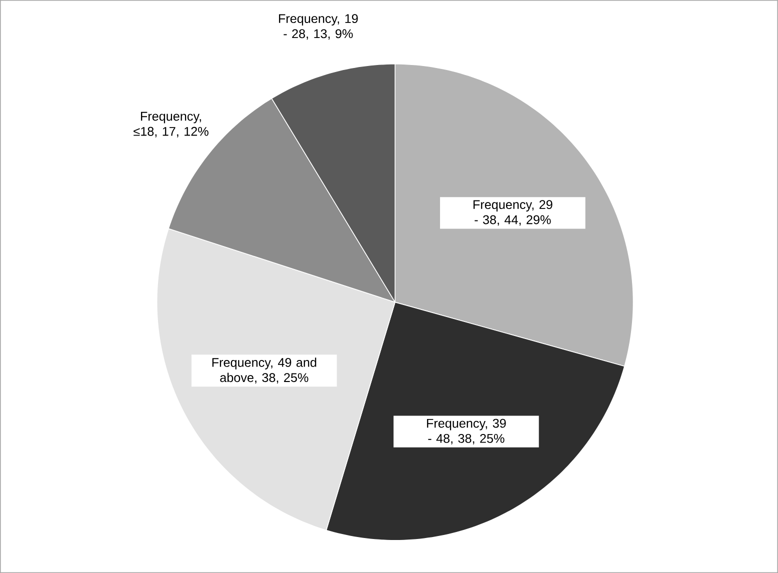  Describe the element at coordinates (466, 431) in the screenshot. I see `slice-label: Frequency, 39 - 48, 38, 25%` at that location.